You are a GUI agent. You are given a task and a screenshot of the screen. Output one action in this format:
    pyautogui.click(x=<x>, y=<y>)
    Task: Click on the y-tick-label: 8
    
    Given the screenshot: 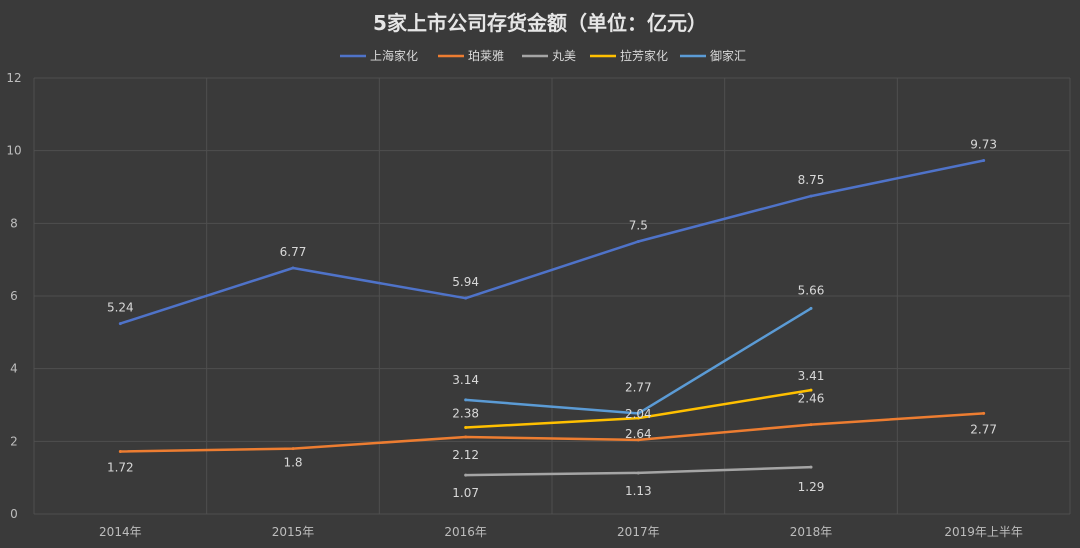 What is the action you would take?
    pyautogui.click(x=14, y=223)
    